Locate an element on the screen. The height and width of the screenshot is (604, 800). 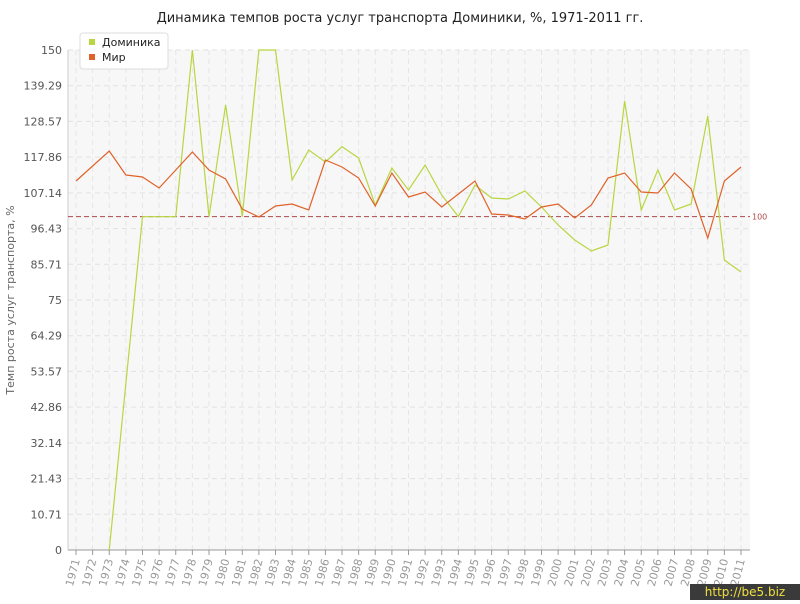
y-tick-label: 42.86 is located at coordinates (47, 407).